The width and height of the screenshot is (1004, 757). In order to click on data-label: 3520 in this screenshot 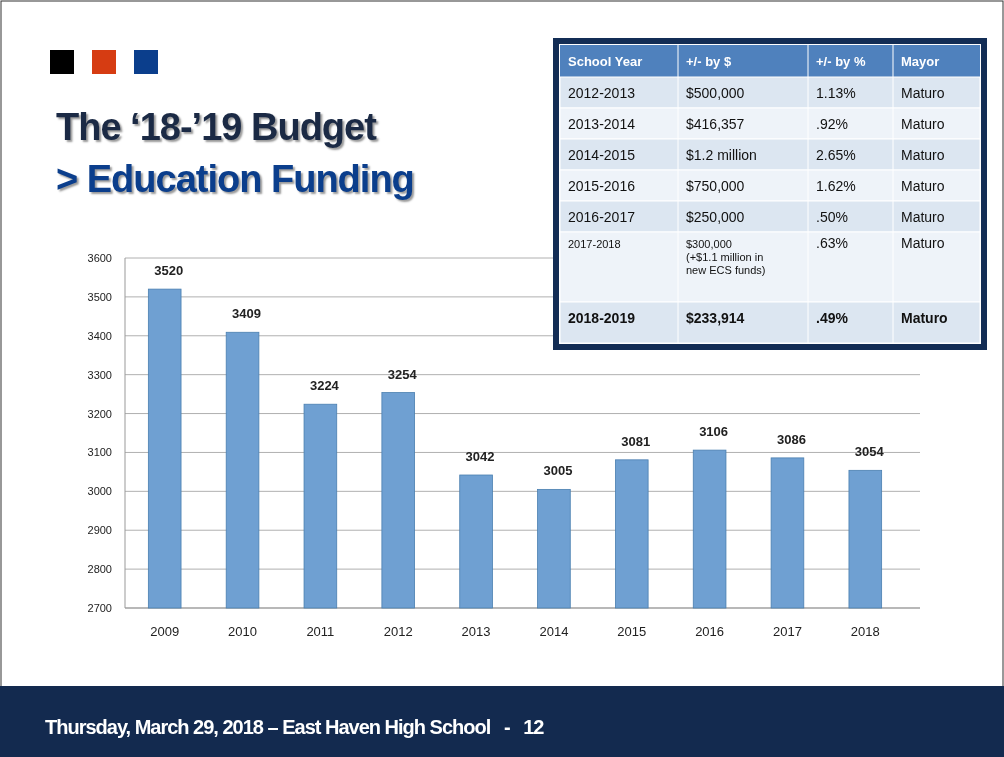, I will do `click(169, 271)`.